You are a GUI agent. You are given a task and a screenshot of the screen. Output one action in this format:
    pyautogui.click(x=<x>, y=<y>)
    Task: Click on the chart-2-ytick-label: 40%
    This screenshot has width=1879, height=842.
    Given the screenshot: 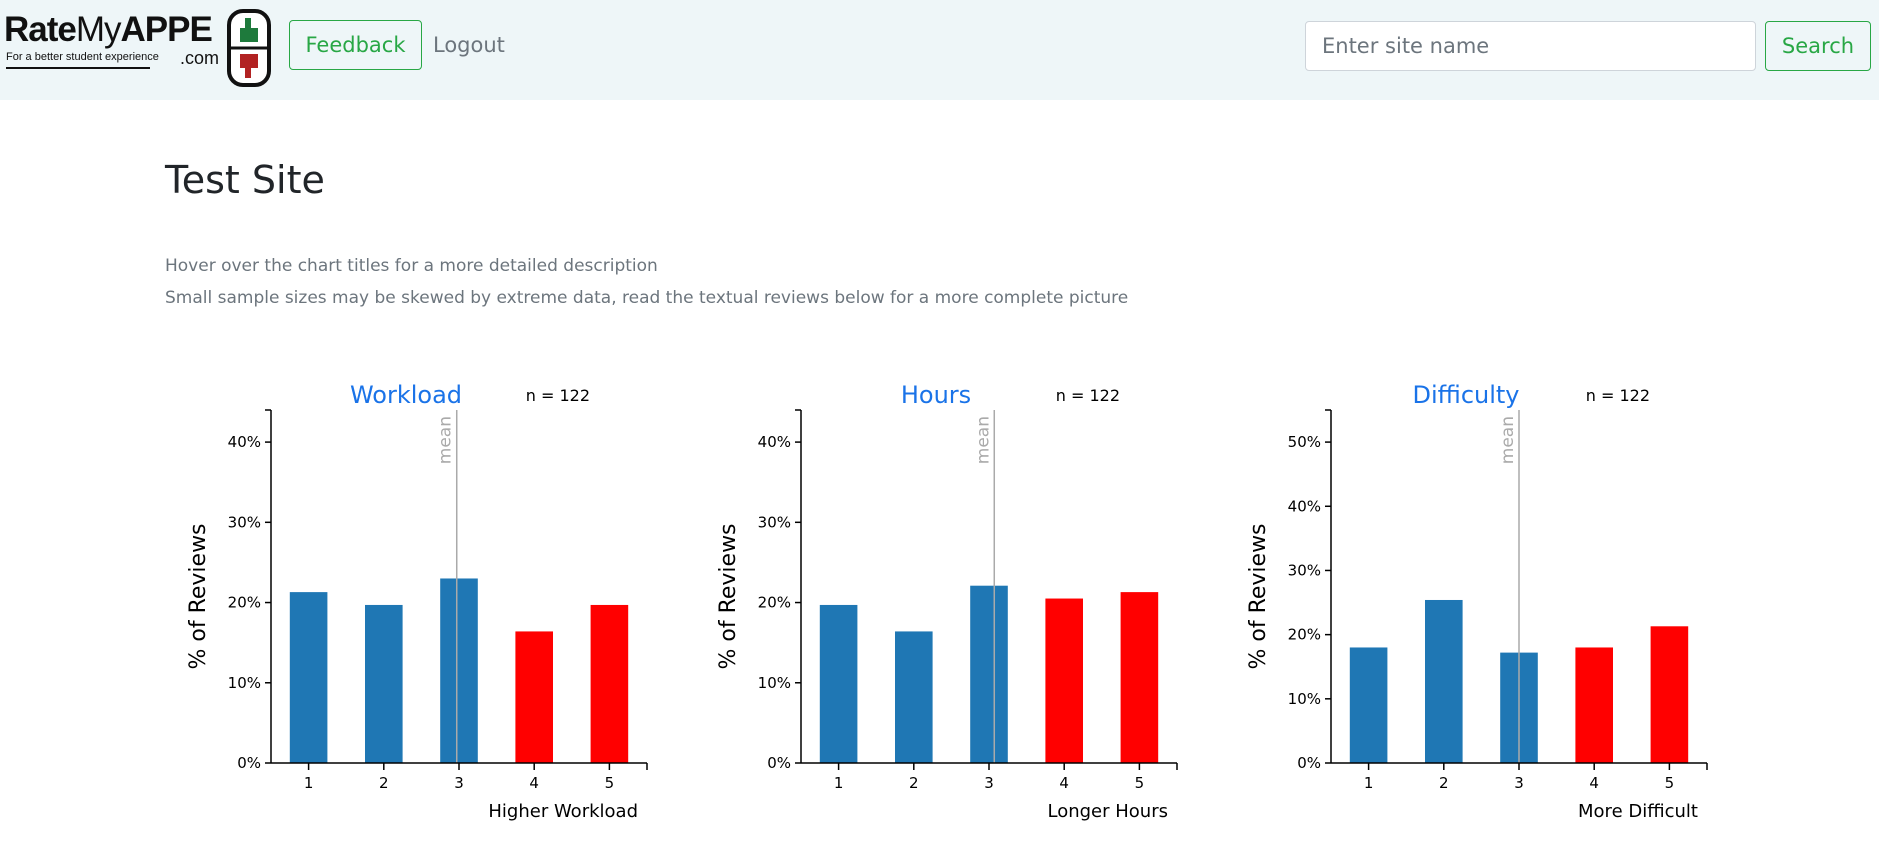 What is the action you would take?
    pyautogui.click(x=774, y=442)
    